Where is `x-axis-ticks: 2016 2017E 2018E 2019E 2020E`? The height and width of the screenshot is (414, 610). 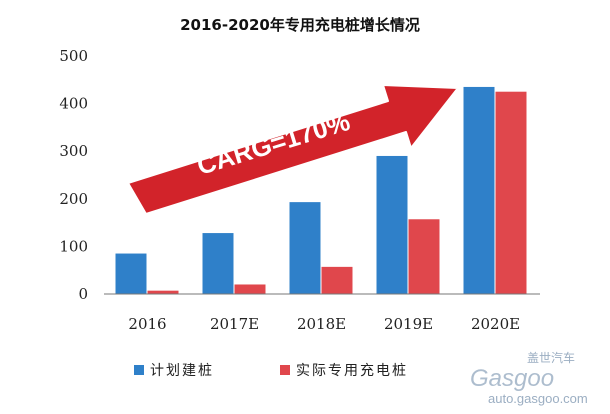
x-axis-ticks: 2016 2017E 2018E 2019E 2020E is located at coordinates (324, 324).